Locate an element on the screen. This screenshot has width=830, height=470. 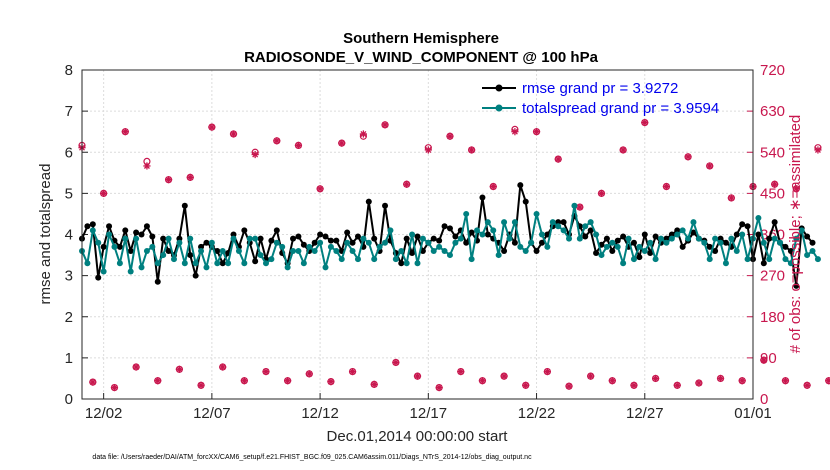
y-right-tick-label: 0 is located at coordinates (764, 399).